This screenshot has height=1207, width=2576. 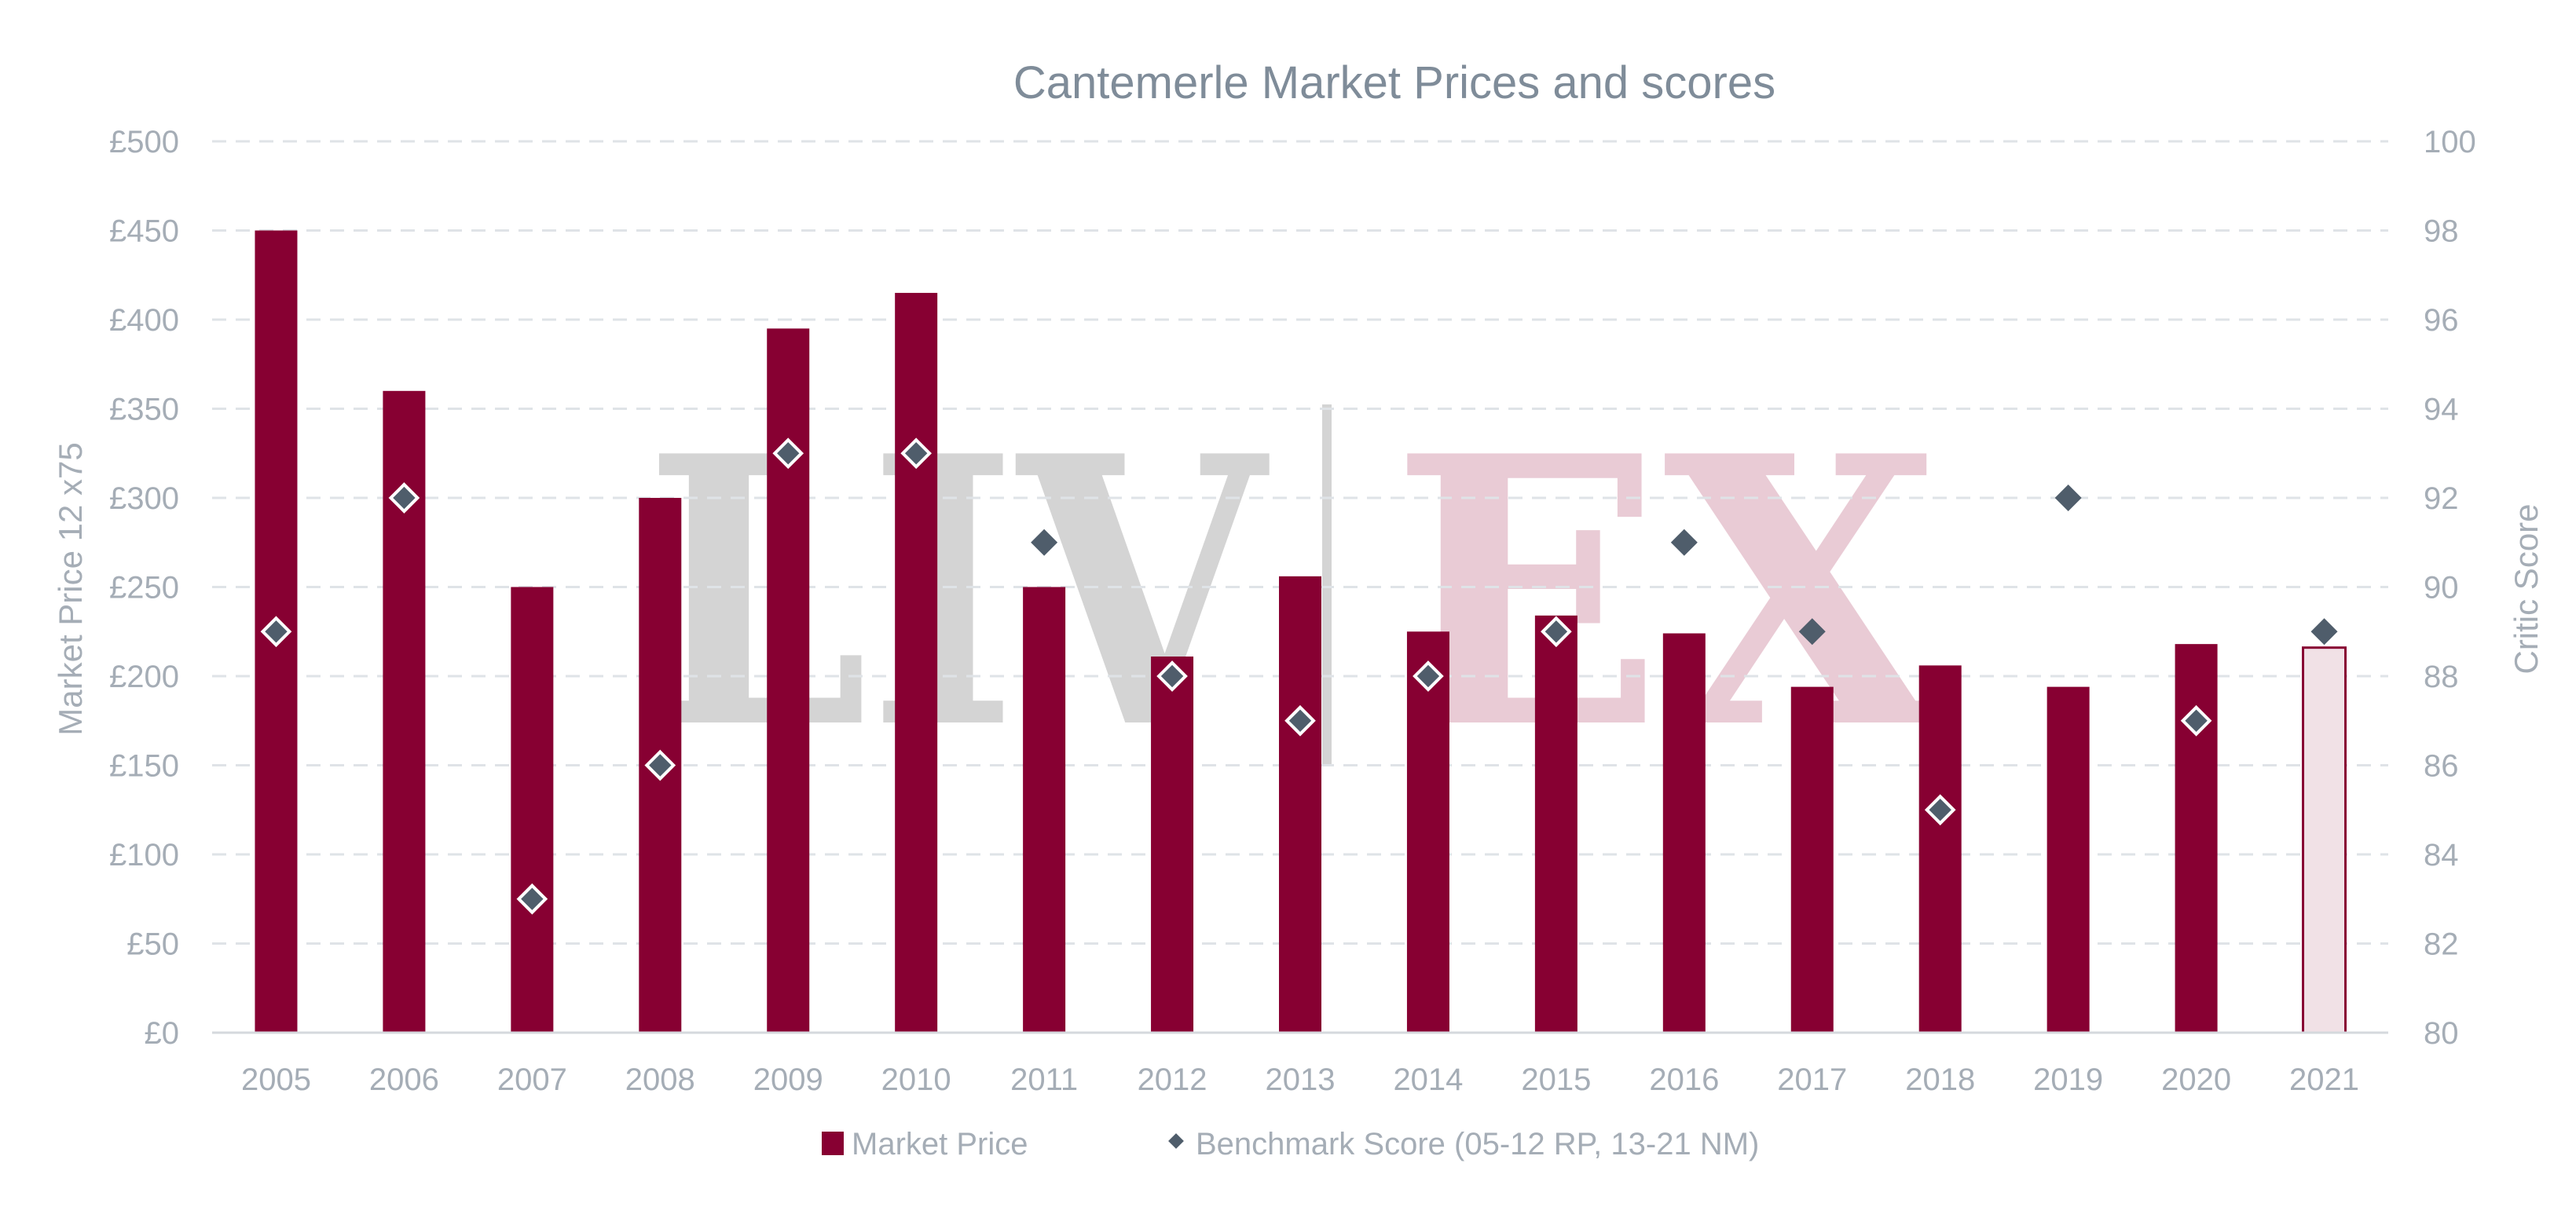 I want to click on y-tick-label: £300, so click(x=144, y=498).